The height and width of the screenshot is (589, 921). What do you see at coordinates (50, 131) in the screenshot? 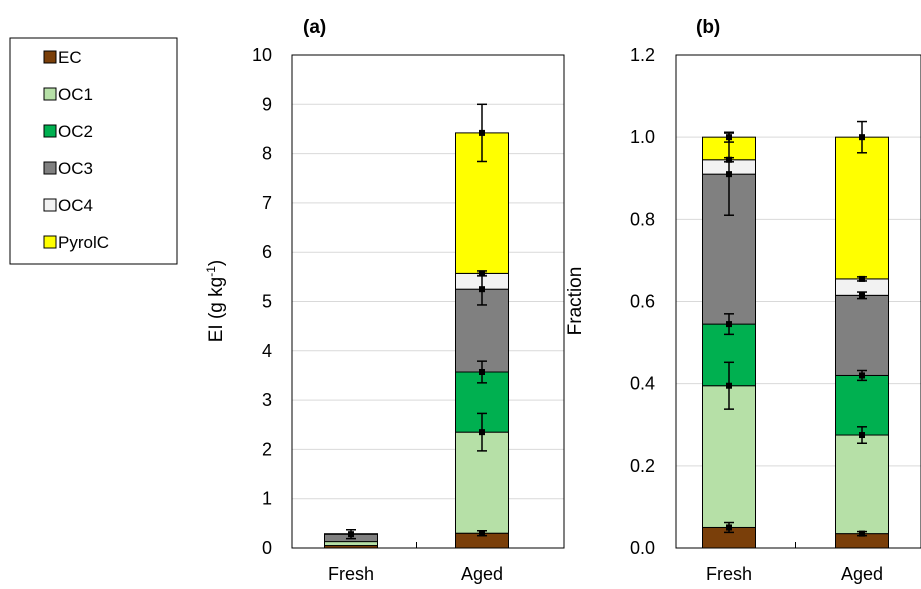
I see `legend-swatch-oc2` at bounding box center [50, 131].